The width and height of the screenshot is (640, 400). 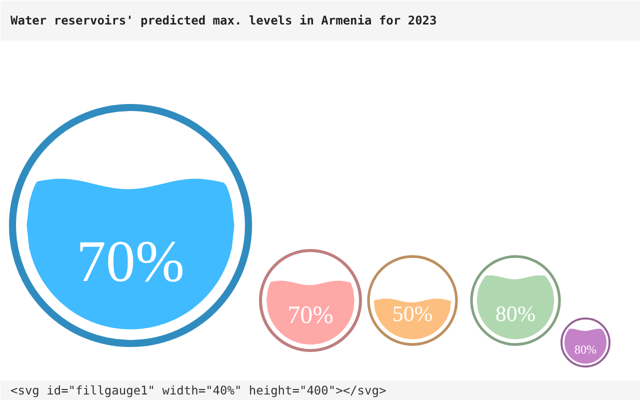 What do you see at coordinates (412, 313) in the screenshot?
I see `data-label: 50%` at bounding box center [412, 313].